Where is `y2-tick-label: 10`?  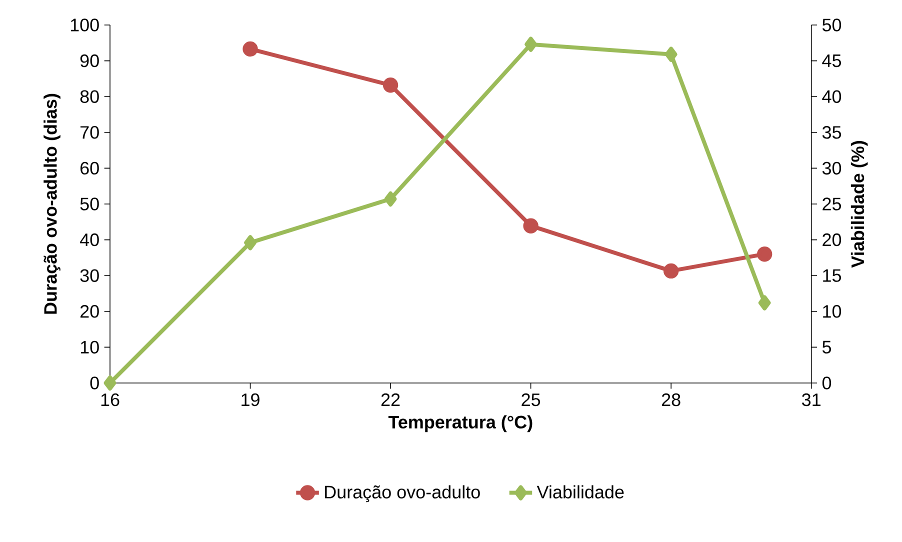 y2-tick-label: 10 is located at coordinates (832, 311).